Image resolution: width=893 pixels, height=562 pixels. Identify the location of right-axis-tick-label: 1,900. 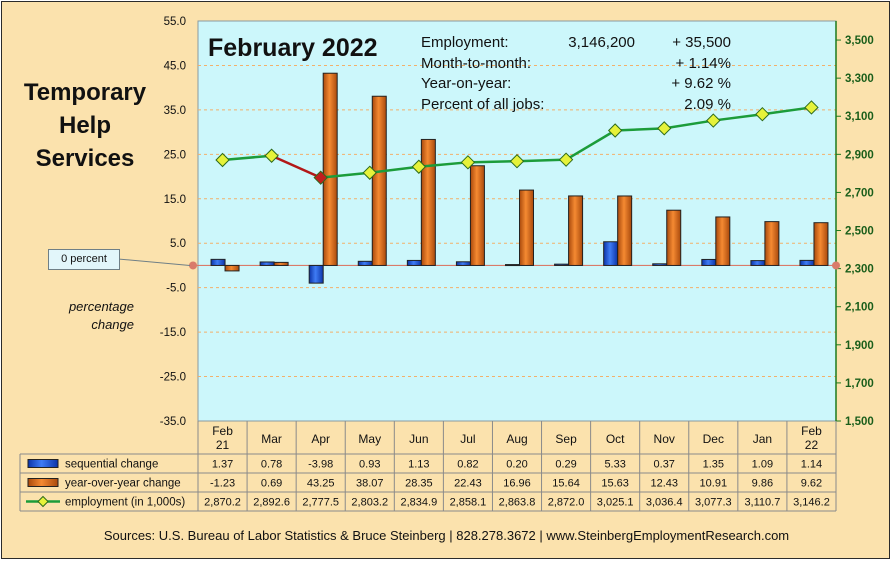
(859, 346).